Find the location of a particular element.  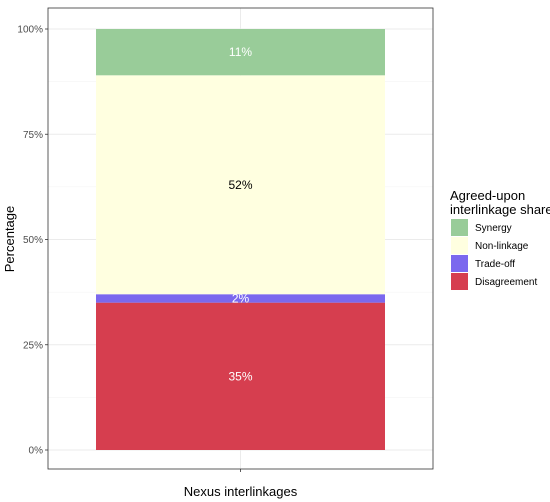

data-label-disagreement: 35% is located at coordinates (240, 376).